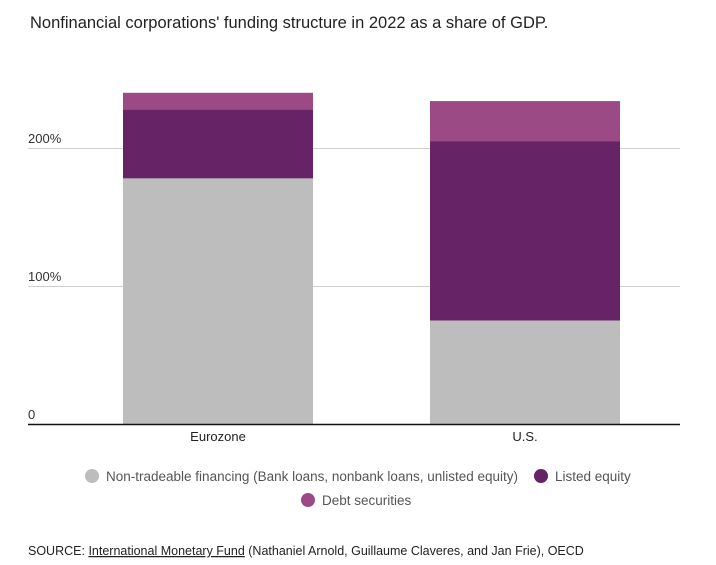 The image size is (716, 565). What do you see at coordinates (166, 551) in the screenshot?
I see `source-link: International Monetary Fund` at bounding box center [166, 551].